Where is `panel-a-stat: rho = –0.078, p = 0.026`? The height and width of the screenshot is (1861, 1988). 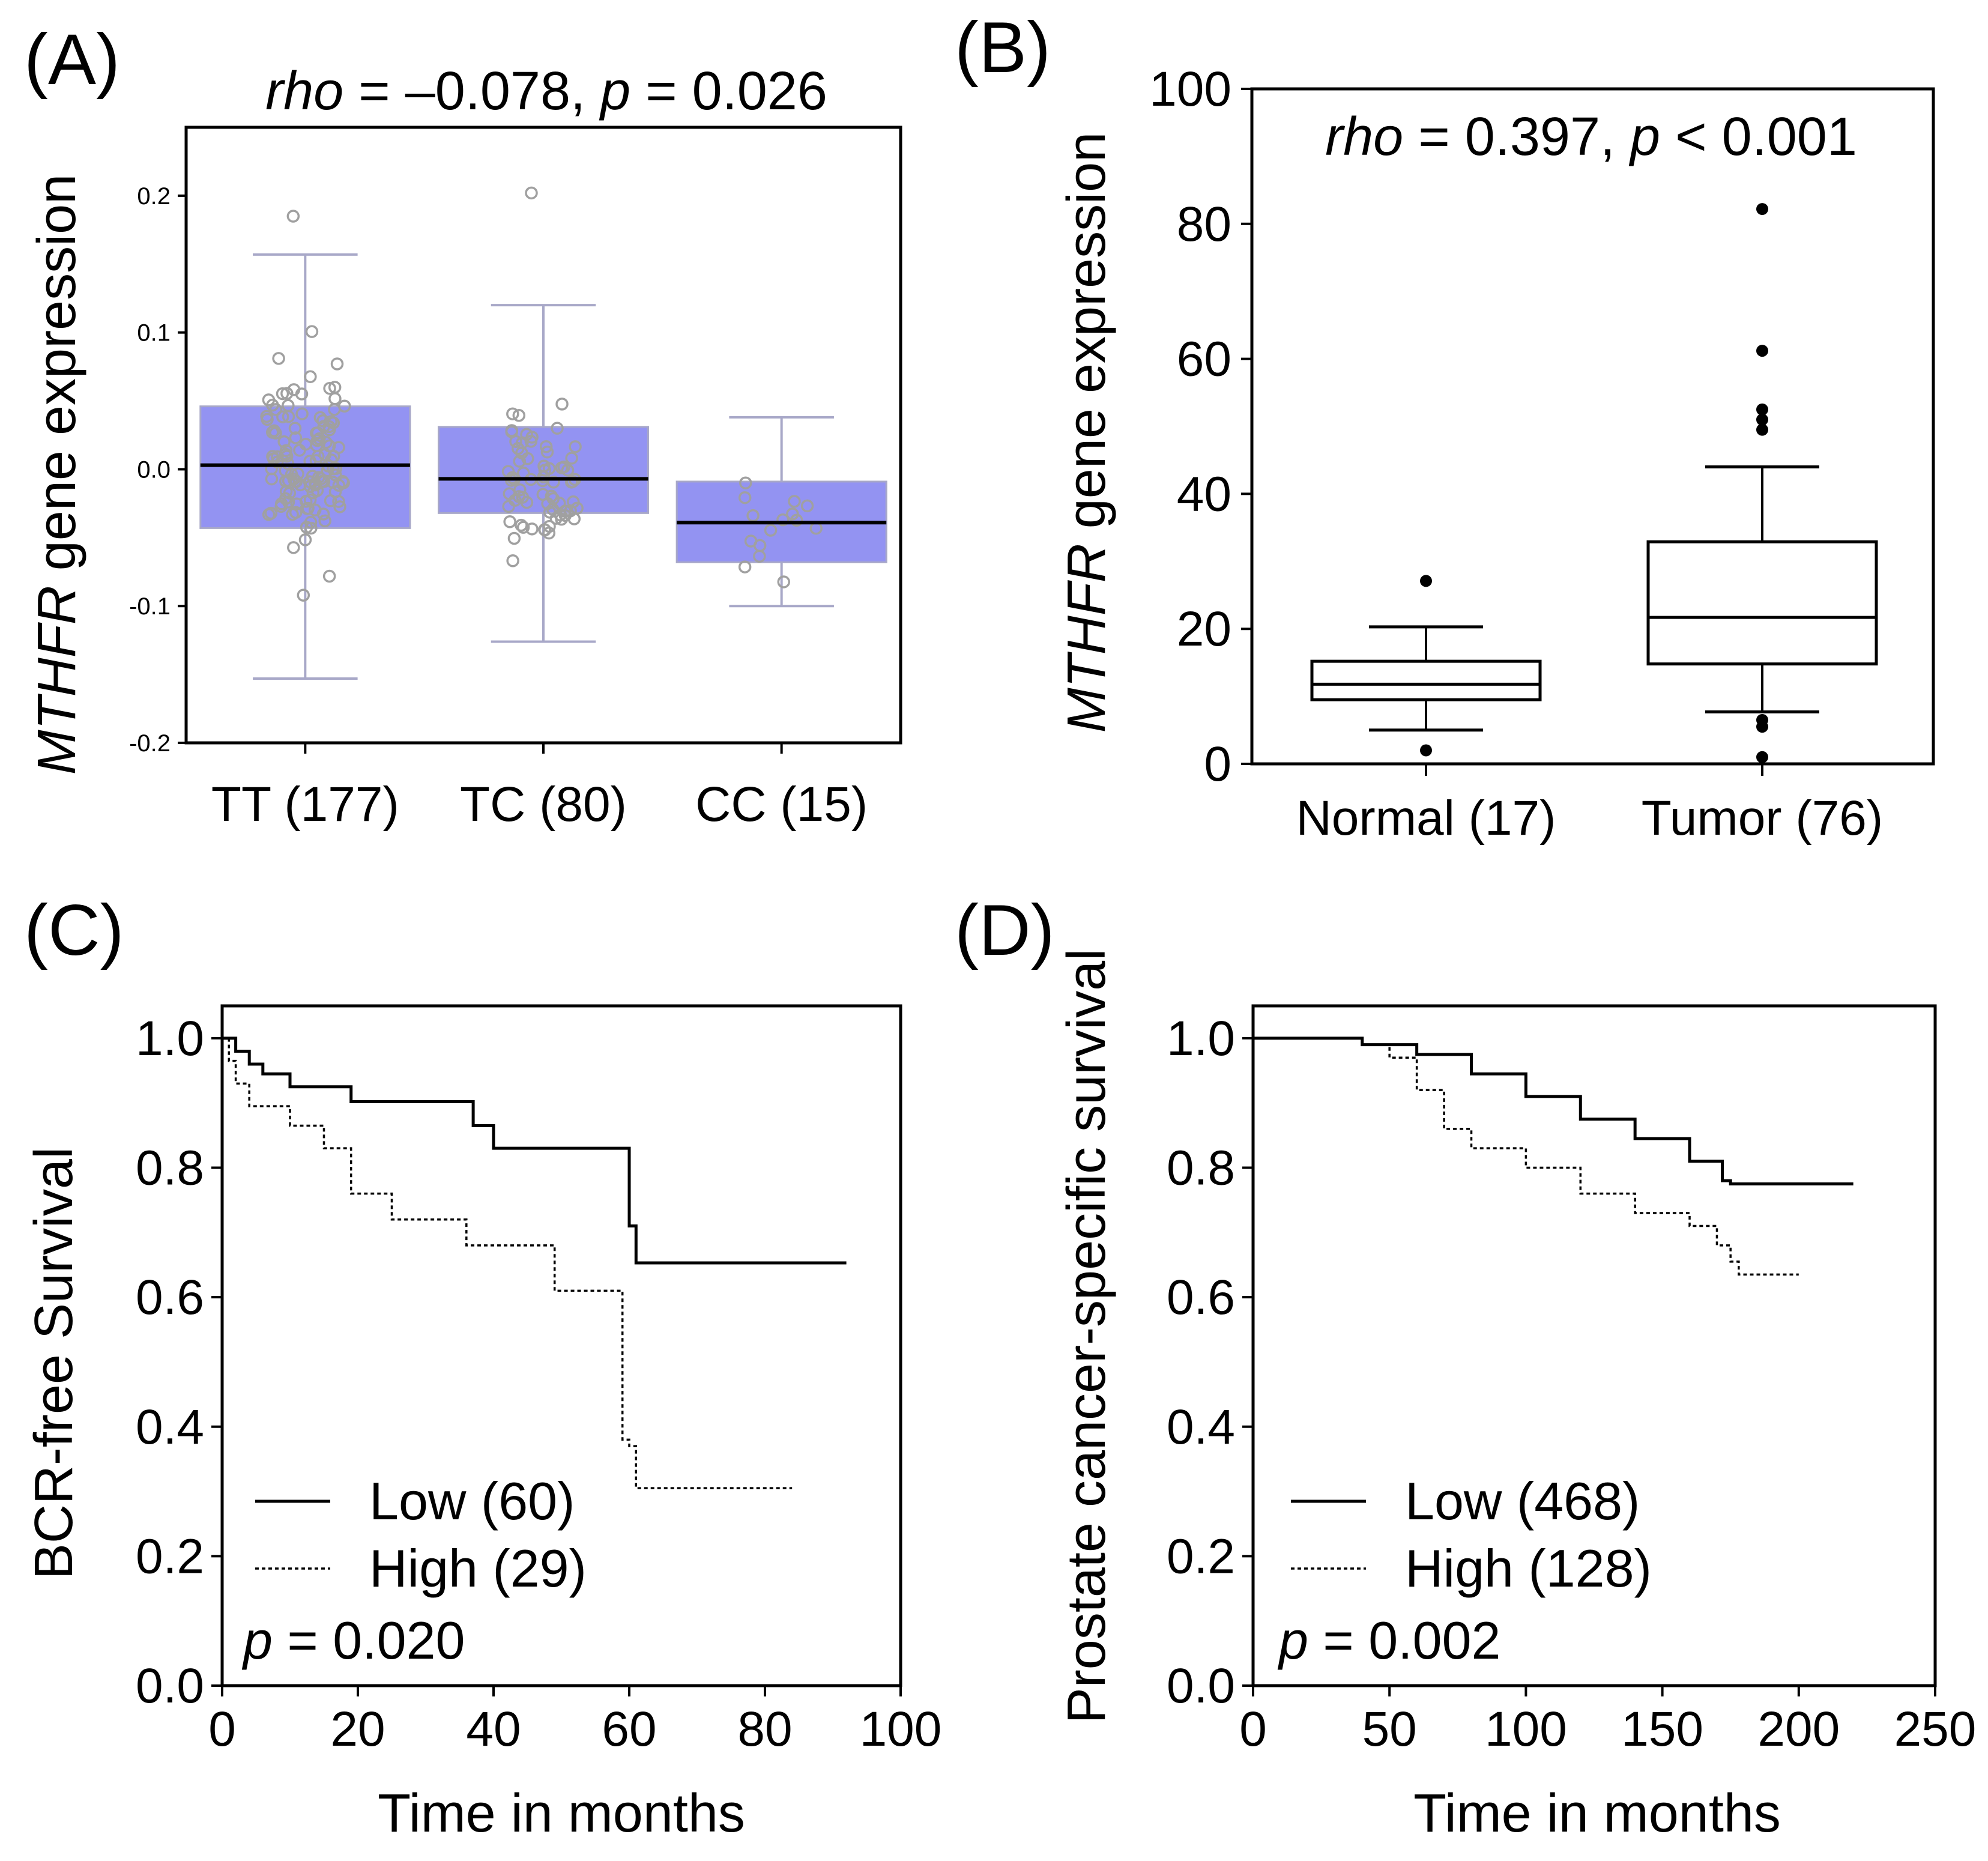
panel-a-stat: rho = –0.078, p = 0.026 is located at coordinates (546, 91).